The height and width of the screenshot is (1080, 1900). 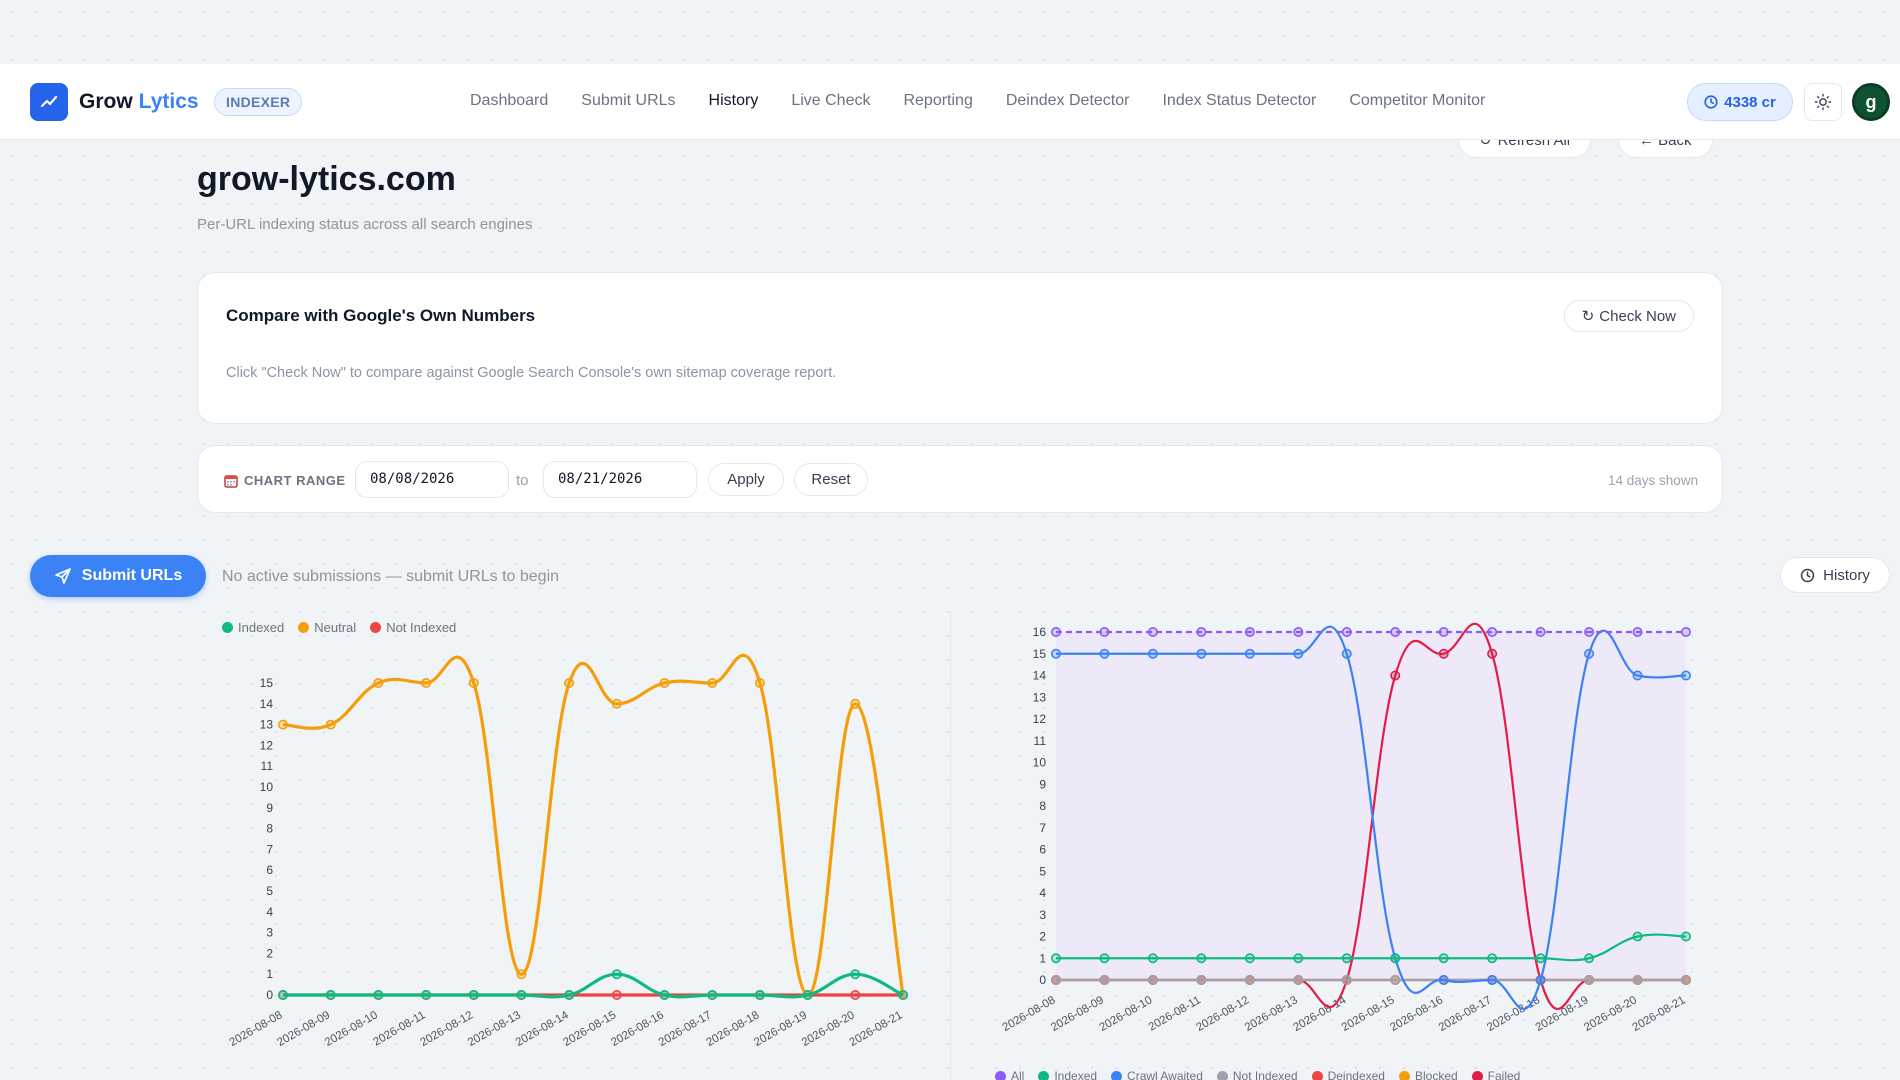 What do you see at coordinates (1009, 1074) in the screenshot?
I see `legend-item-all: All` at bounding box center [1009, 1074].